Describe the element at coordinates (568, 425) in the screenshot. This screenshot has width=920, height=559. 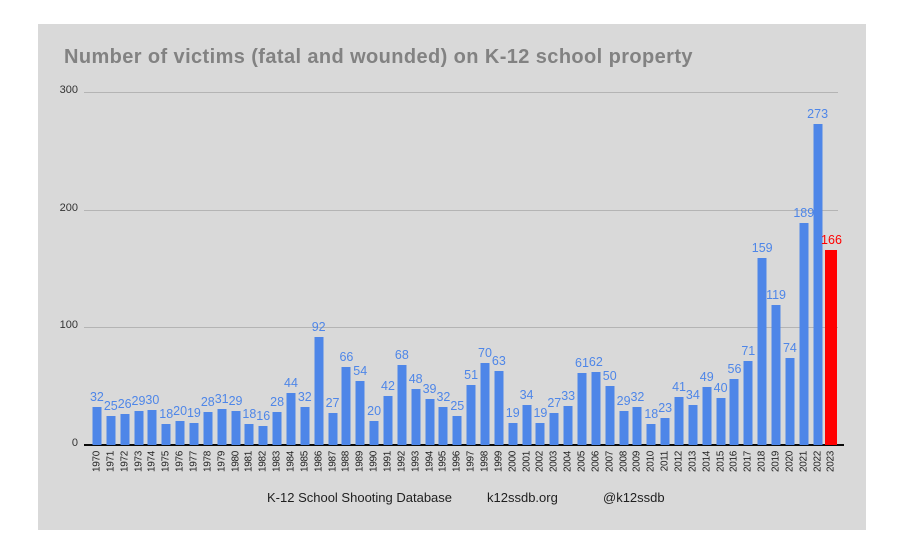
I see `bar-2004` at that location.